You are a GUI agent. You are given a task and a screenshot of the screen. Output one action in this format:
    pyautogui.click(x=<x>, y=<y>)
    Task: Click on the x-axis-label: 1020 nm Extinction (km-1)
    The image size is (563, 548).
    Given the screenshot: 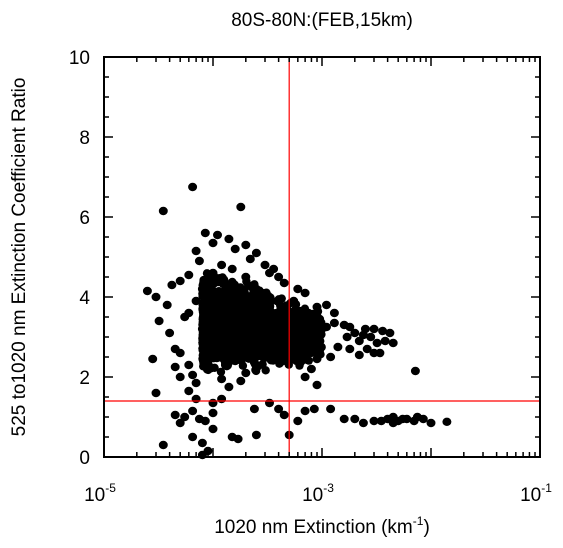 What is the action you would take?
    pyautogui.click(x=322, y=526)
    